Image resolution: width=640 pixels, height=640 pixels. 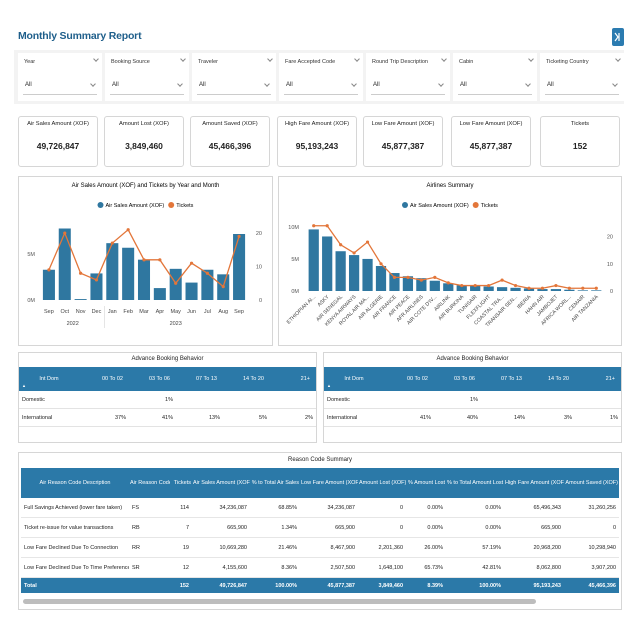 What do you see at coordinates (534, 567) in the screenshot?
I see `table-cell: 8,062,800` at bounding box center [534, 567].